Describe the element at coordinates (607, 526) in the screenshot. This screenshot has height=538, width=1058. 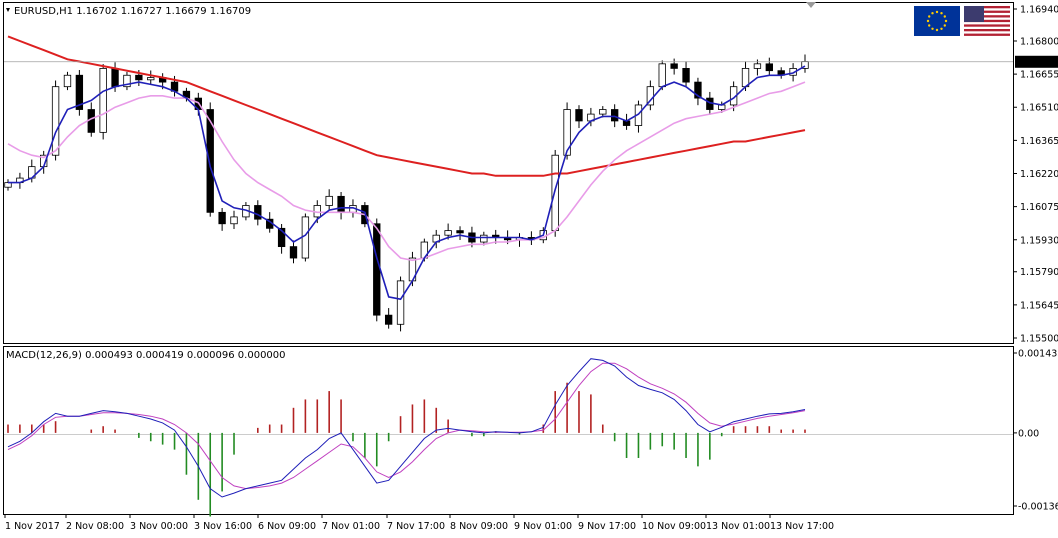
I see `time-tick-label: 9 Nov 17:00` at that location.